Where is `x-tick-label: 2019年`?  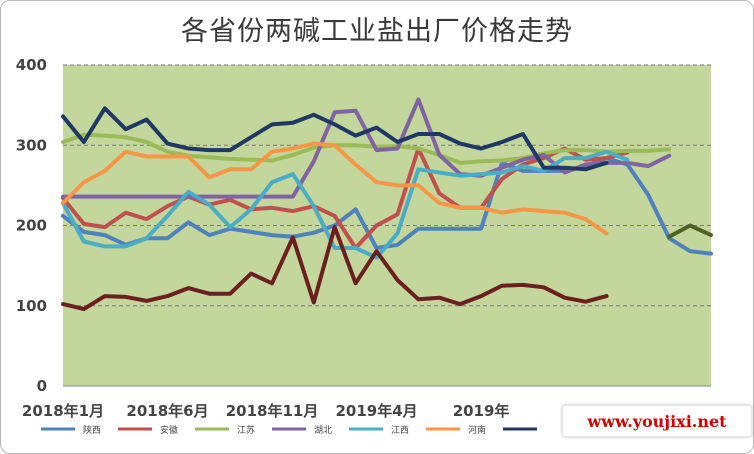 x-tick-label: 2019年 is located at coordinates (481, 411).